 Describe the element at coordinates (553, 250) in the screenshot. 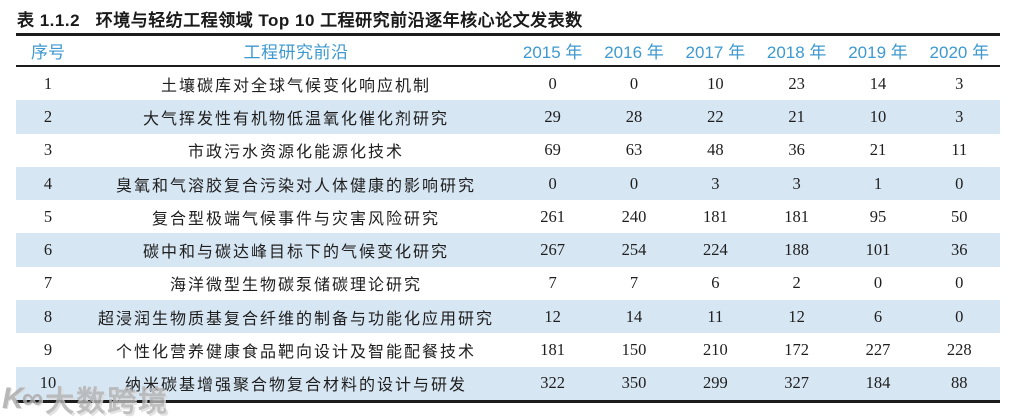

I see `value-cell: 267` at that location.